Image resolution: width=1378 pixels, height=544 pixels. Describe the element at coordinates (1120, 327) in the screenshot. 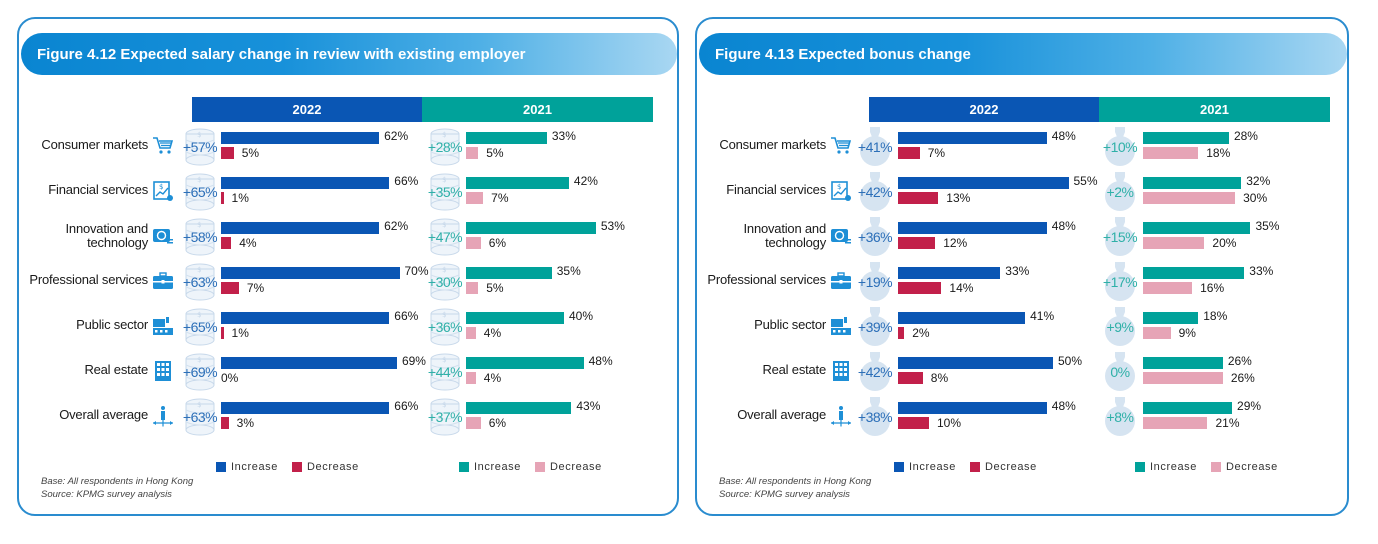

I see `net-change-2021: +9%` at that location.